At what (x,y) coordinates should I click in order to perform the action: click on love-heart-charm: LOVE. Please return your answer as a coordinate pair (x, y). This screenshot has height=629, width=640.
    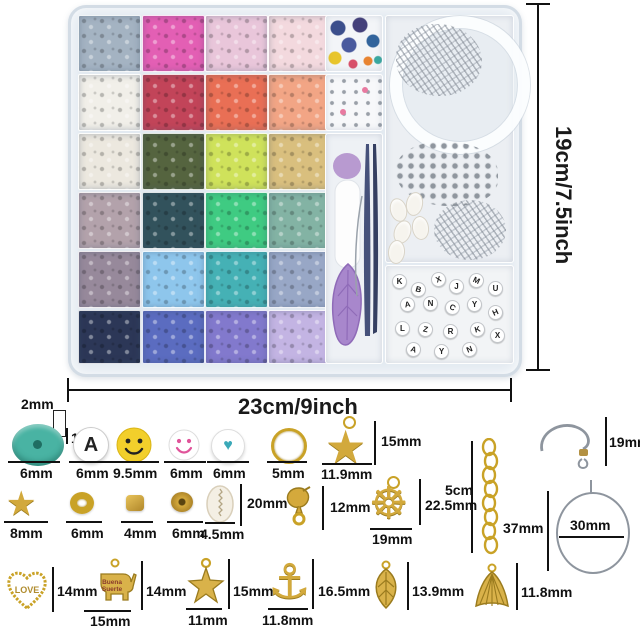
    Looking at the image, I should click on (27, 590).